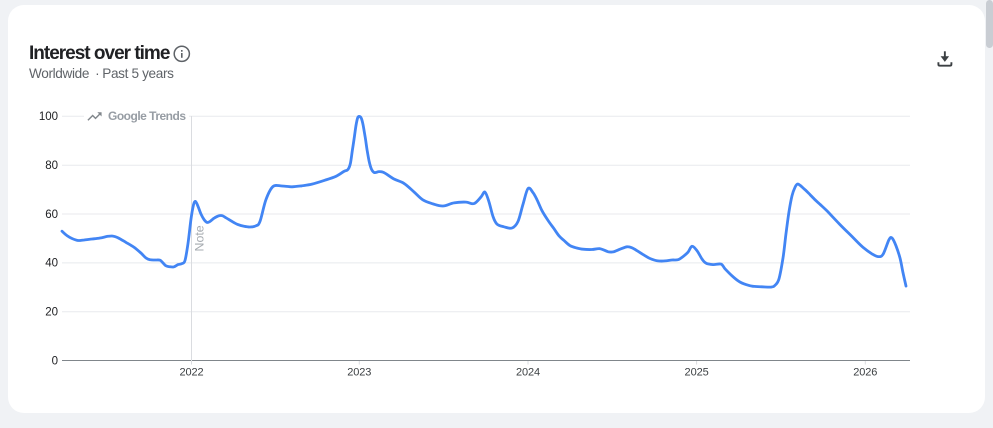  Describe the element at coordinates (51, 215) in the screenshot. I see `svg-text: 60` at that location.